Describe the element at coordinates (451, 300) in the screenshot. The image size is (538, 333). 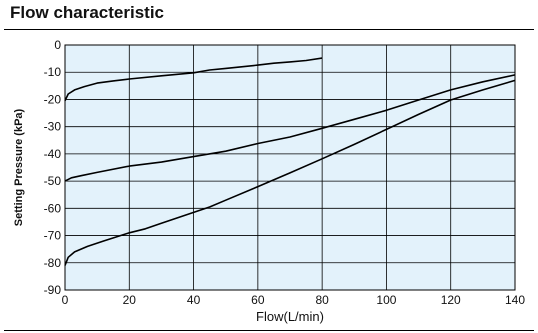
I see `x-tick-label: 120` at that location.